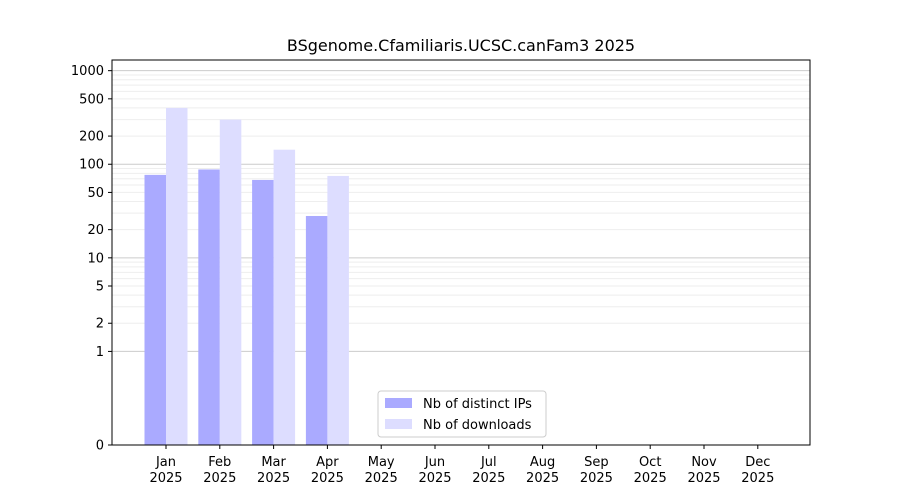 Image resolution: width=900 pixels, height=500 pixels. Describe the element at coordinates (434, 470) in the screenshot. I see `x-tick-label: Jun 2025` at that location.